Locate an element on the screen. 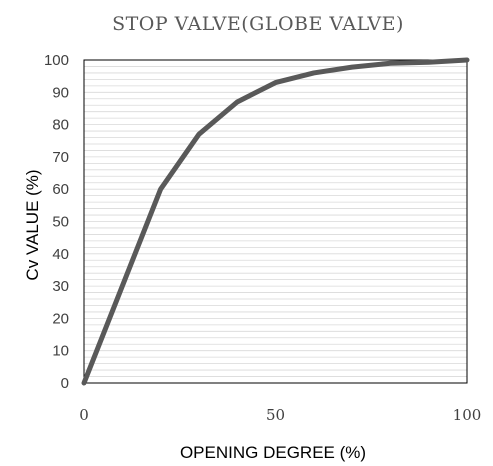 The width and height of the screenshot is (493, 466). y-tick-label: 30 is located at coordinates (60, 286).